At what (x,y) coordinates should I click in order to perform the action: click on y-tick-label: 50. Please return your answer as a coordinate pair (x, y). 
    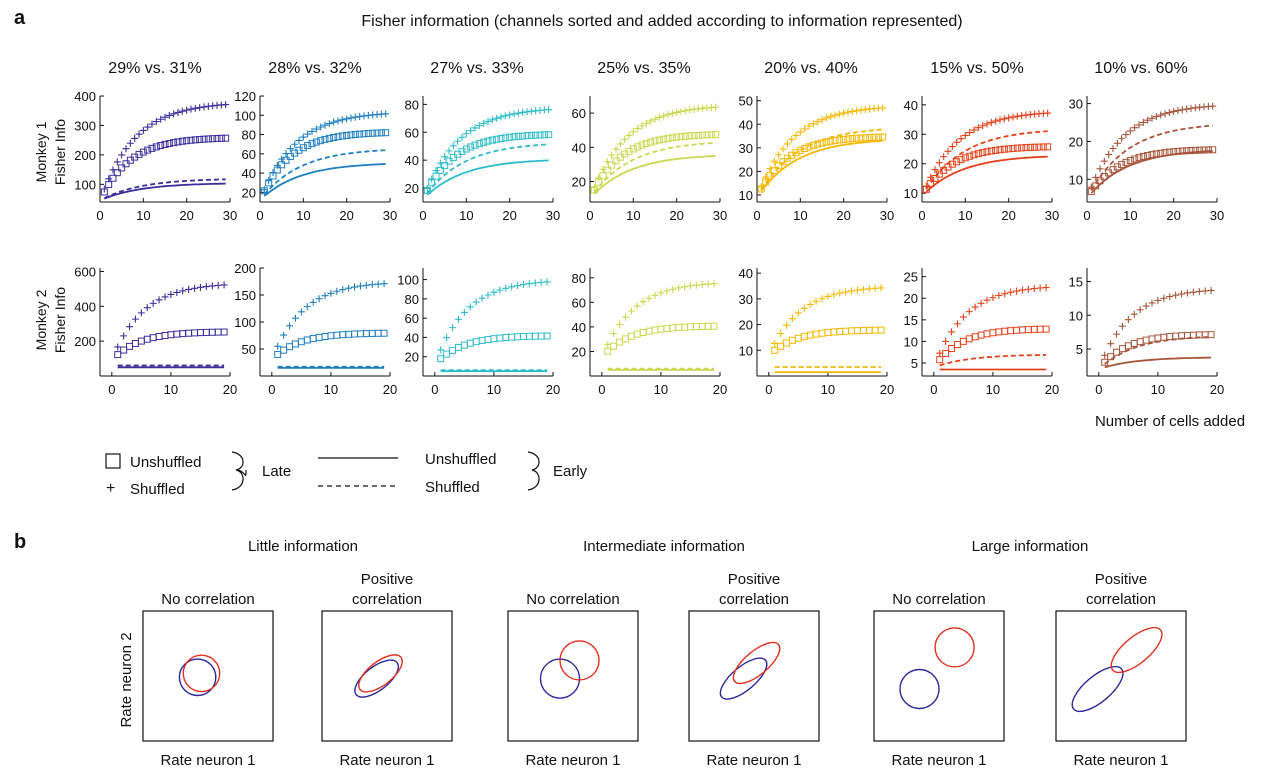
    Looking at the image, I should click on (746, 101).